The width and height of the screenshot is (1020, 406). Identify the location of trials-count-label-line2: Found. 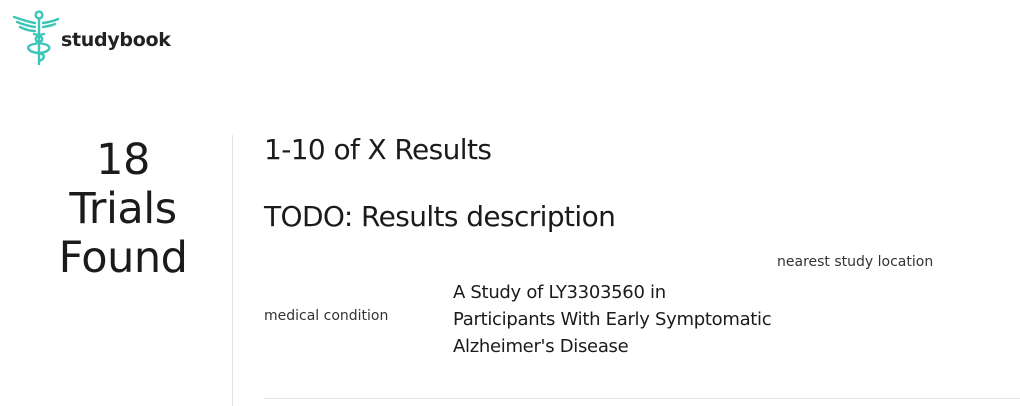
(123, 258).